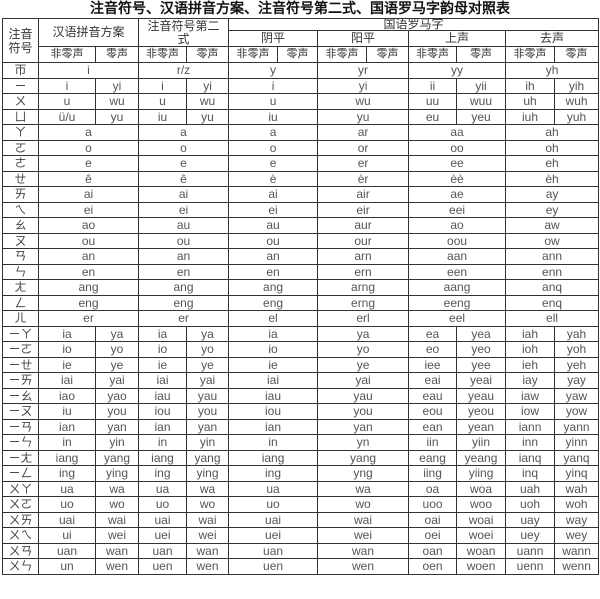 This screenshot has width=600, height=599. I want to click on table-cell: eang, so click(433, 457).